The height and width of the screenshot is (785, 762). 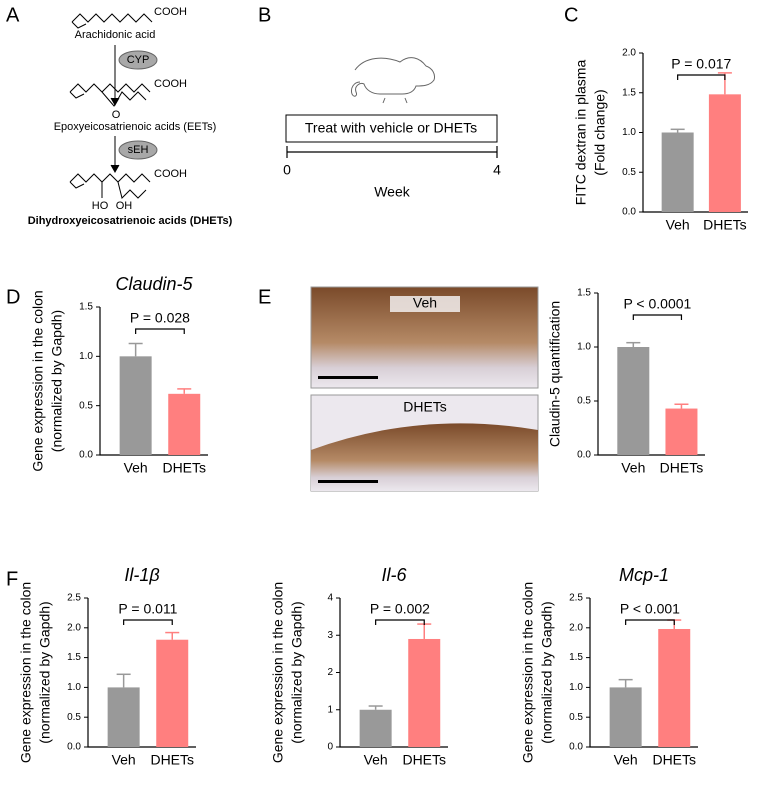 What do you see at coordinates (701, 64) in the screenshot?
I see `p-value: P = 0.017` at bounding box center [701, 64].